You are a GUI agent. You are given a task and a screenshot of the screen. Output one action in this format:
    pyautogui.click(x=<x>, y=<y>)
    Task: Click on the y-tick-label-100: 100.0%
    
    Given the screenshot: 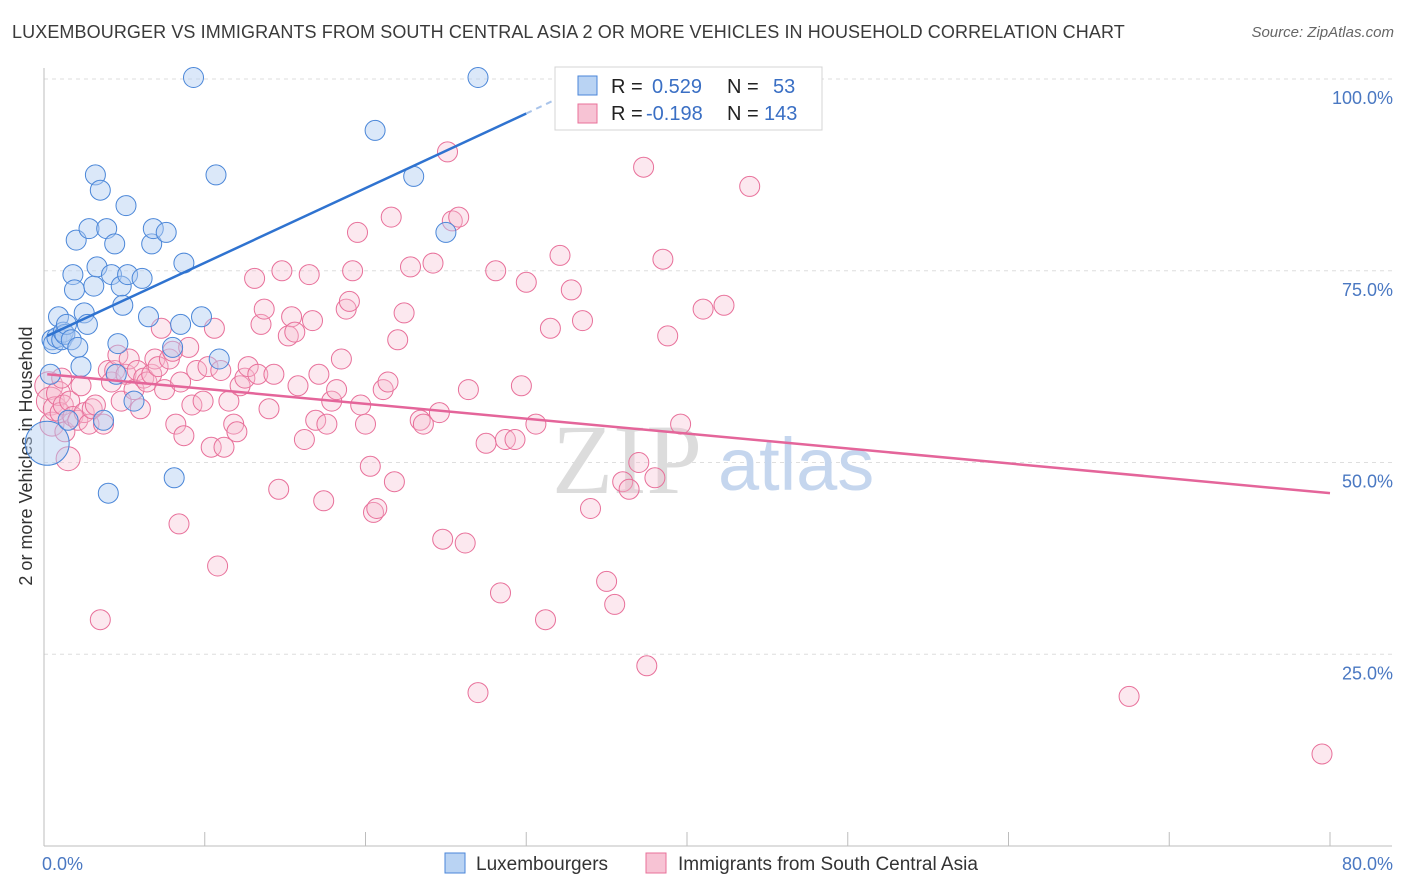 What is the action you would take?
    pyautogui.click(x=1362, y=98)
    